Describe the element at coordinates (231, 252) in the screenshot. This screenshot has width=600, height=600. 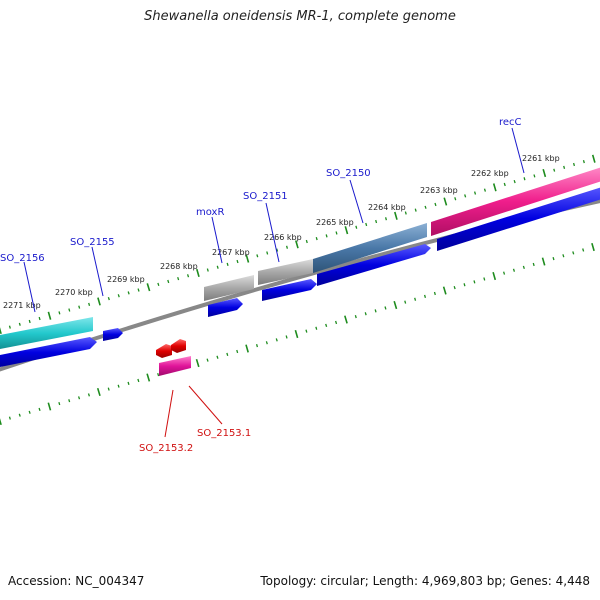
I see `ruler-label: 2267 kbp` at that location.